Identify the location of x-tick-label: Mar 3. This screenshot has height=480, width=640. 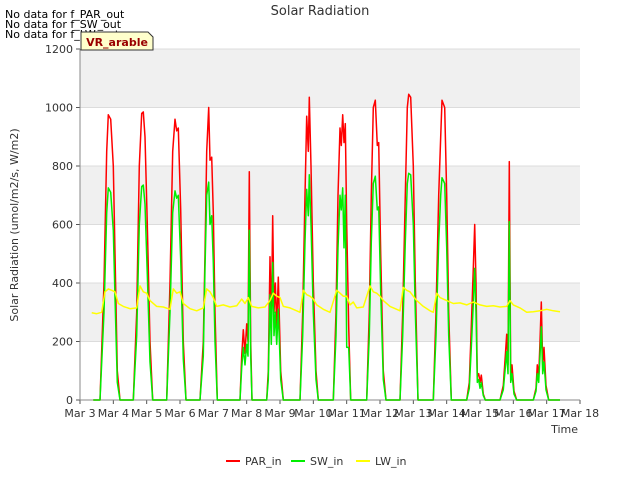
(79, 413).